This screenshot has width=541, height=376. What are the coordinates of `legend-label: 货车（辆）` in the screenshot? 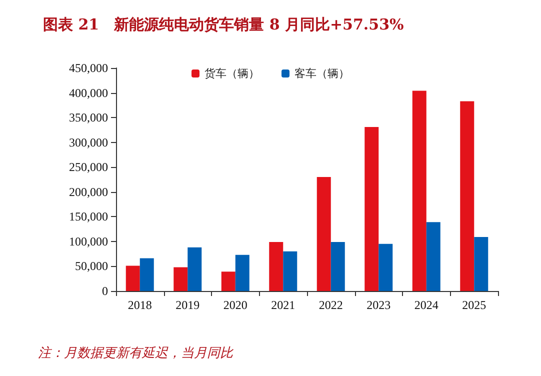 It's located at (232, 73).